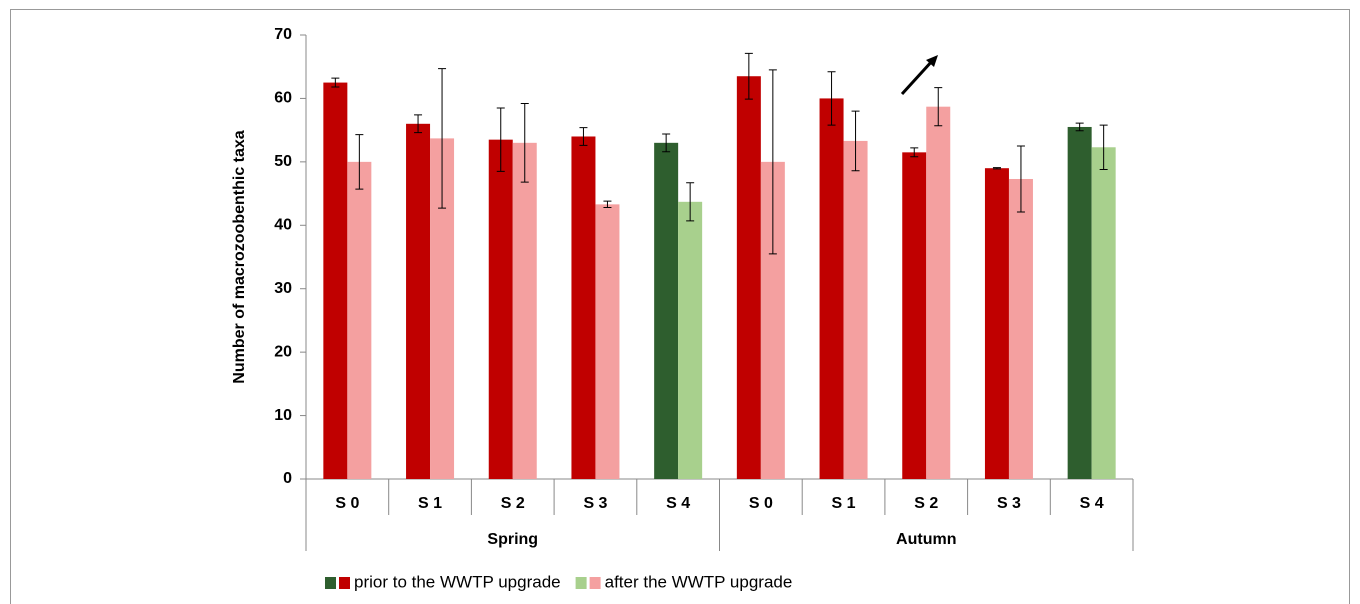 Image resolution: width=1360 pixels, height=604 pixels. What do you see at coordinates (283, 161) in the screenshot?
I see `y-tick-label: 50` at bounding box center [283, 161].